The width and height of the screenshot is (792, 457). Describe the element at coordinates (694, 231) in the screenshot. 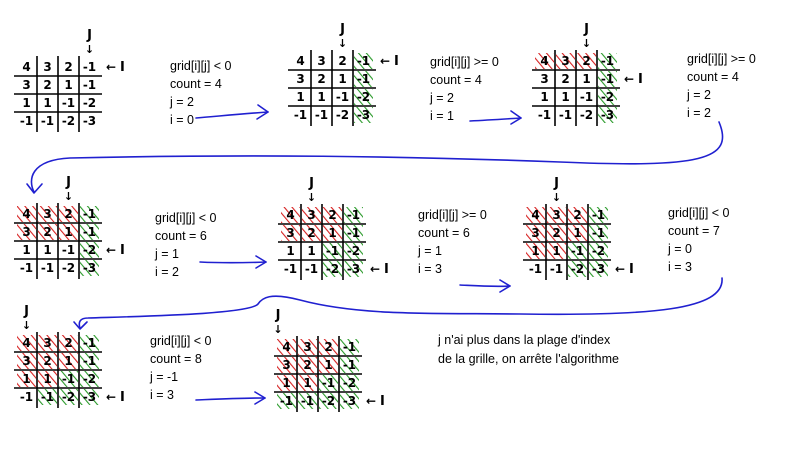

I see `state-count: count = 7` at that location.